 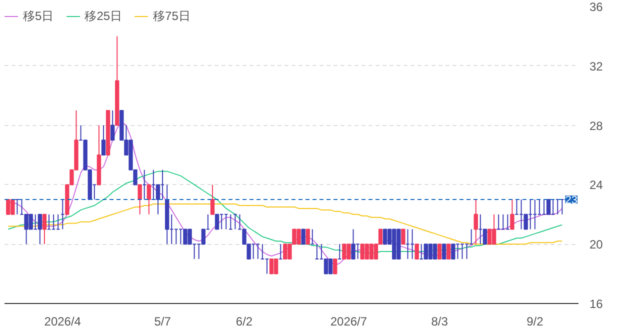 I want to click on legend-label: 移75日, so click(x=171, y=16).